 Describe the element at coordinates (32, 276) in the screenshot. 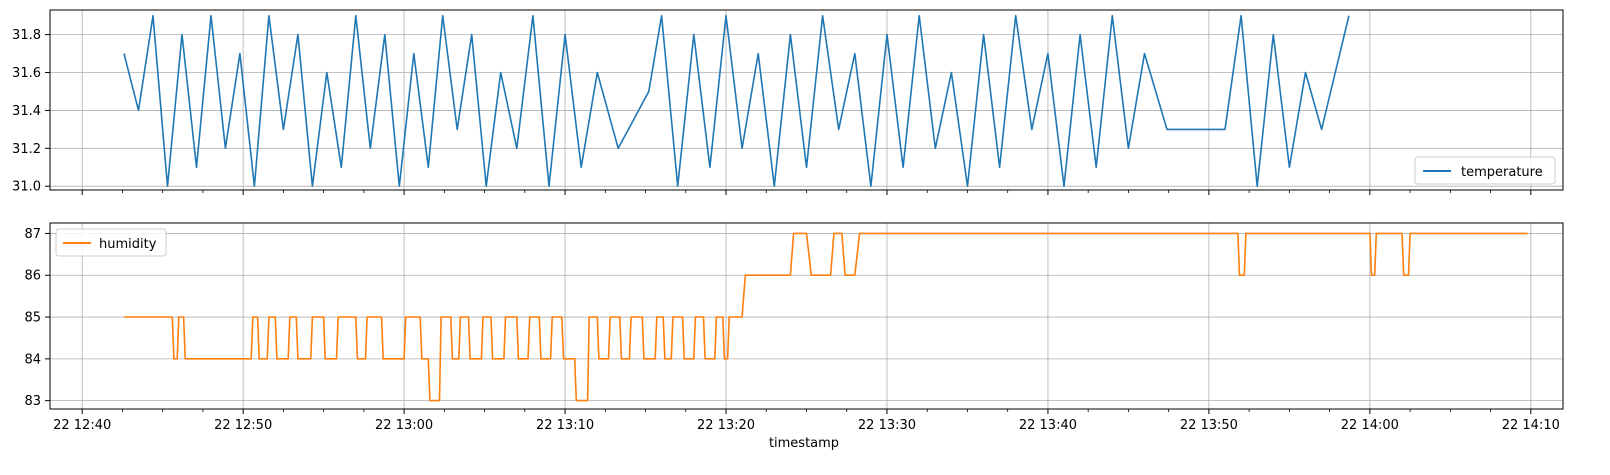

I see `y-tick-label: 86` at that location.